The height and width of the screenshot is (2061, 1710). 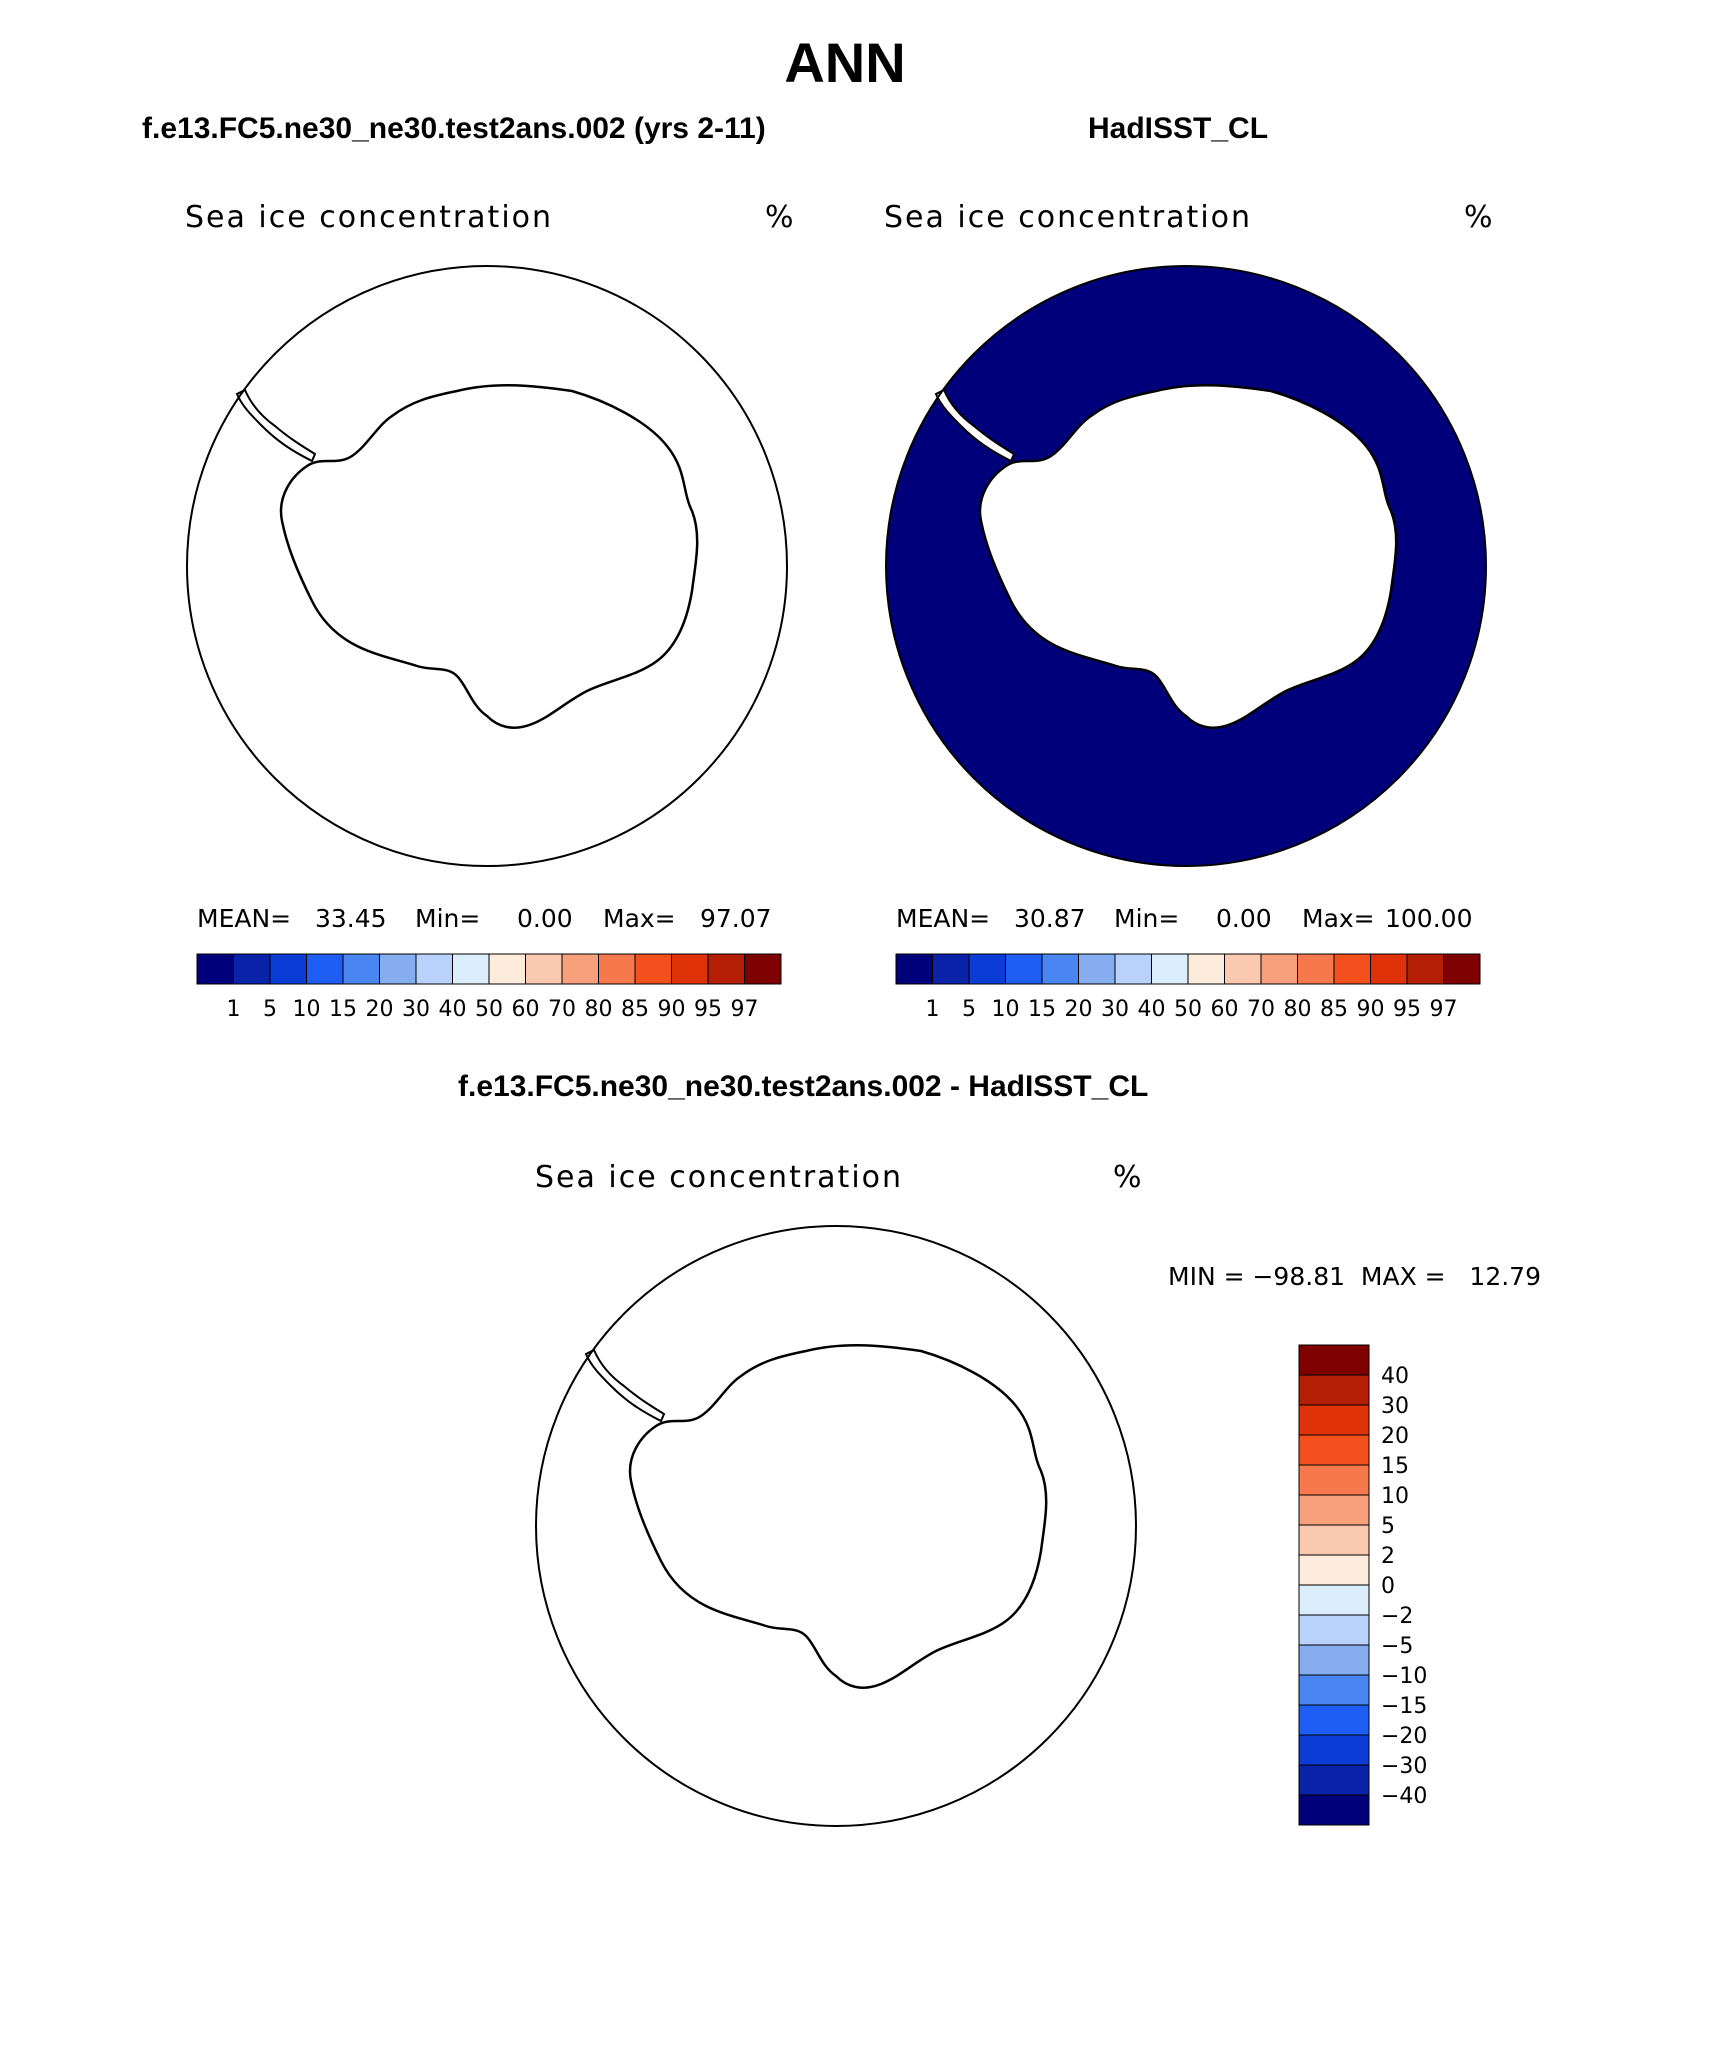 What do you see at coordinates (1404, 1706) in the screenshot?
I see `colorbar-tick-label: −15` at bounding box center [1404, 1706].